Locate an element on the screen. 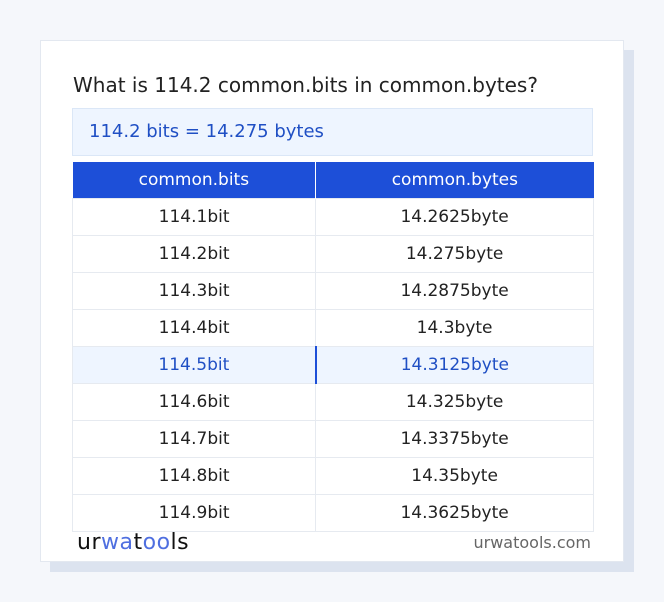  site-link: urwatools.com is located at coordinates (532, 542).